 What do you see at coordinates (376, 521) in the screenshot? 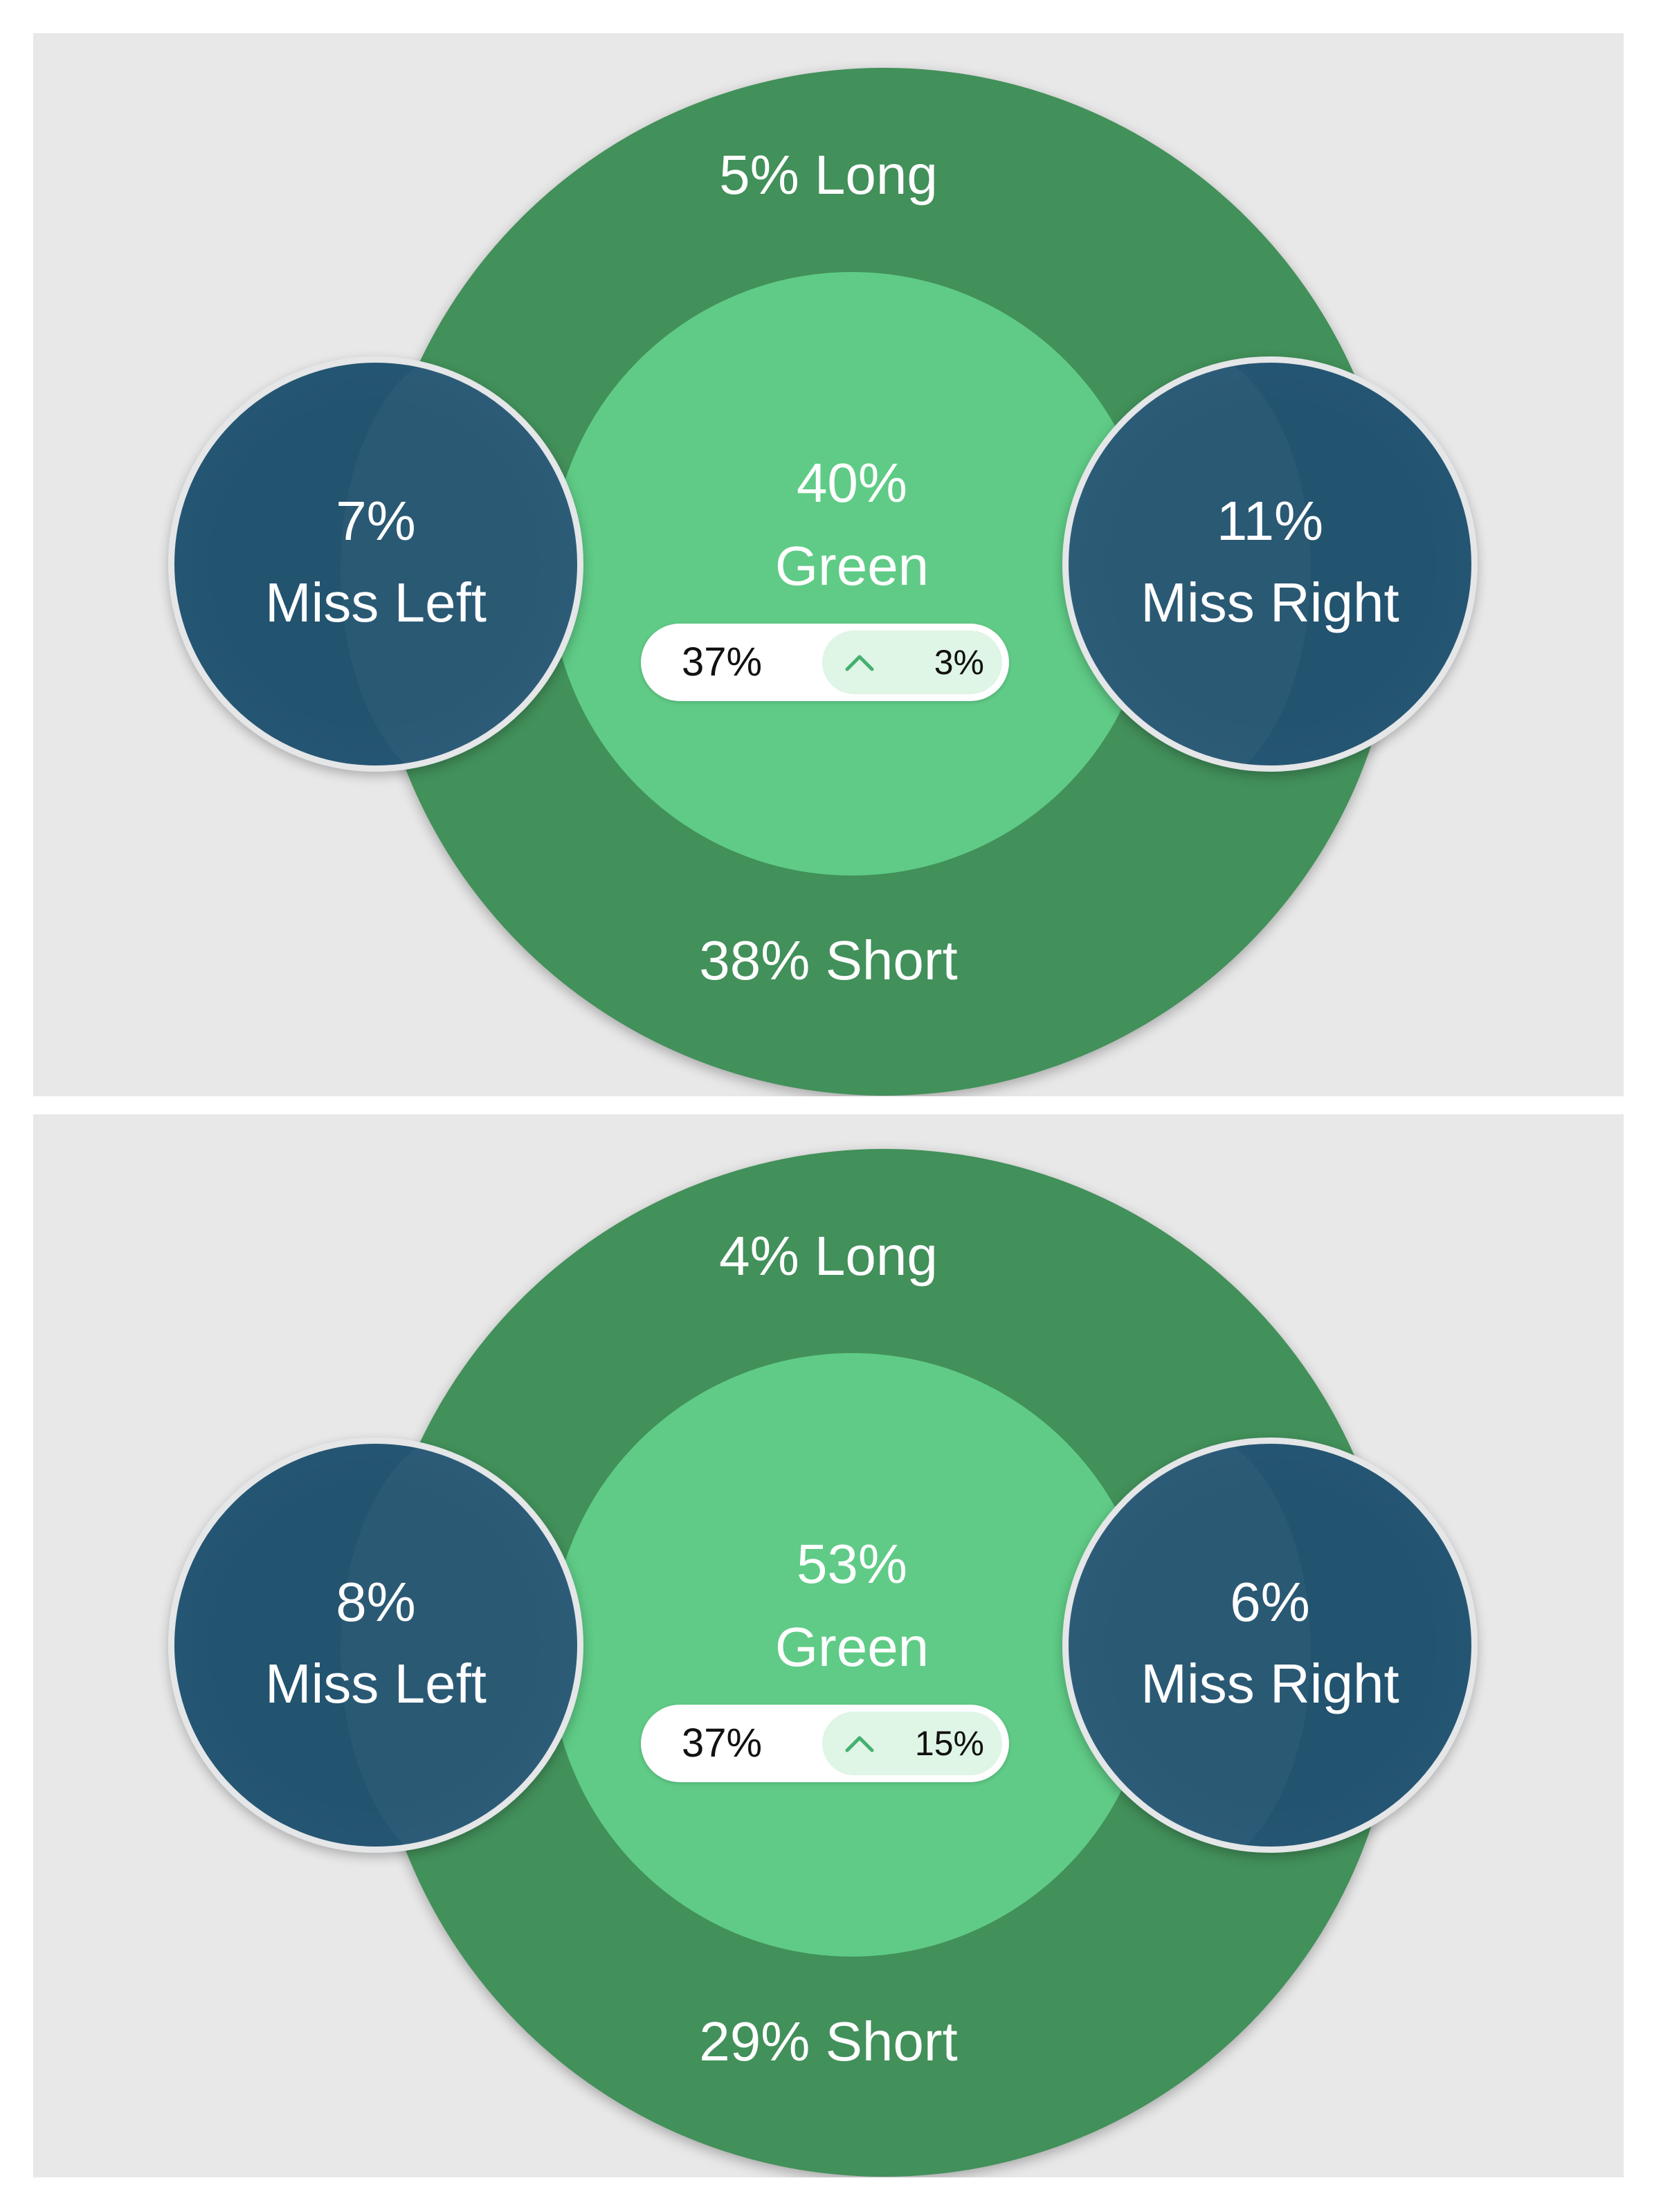
I see `miss-left-percentage: 7%` at bounding box center [376, 521].